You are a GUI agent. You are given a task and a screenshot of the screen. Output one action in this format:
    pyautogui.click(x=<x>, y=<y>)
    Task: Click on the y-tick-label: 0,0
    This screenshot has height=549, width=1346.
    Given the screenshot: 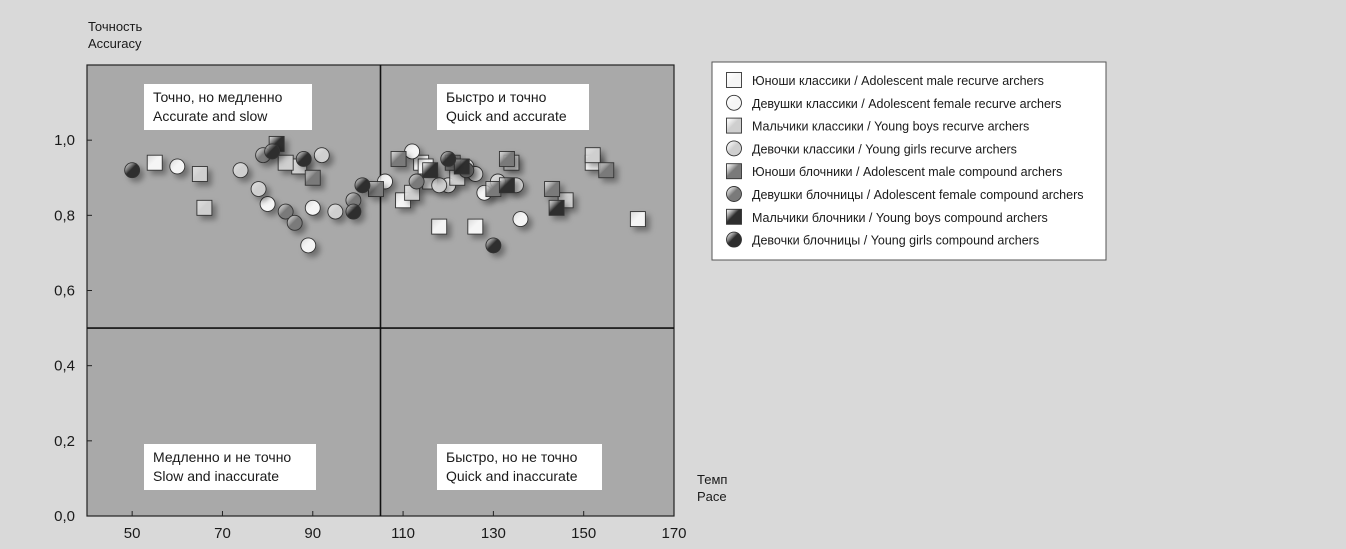 What is the action you would take?
    pyautogui.click(x=64, y=516)
    